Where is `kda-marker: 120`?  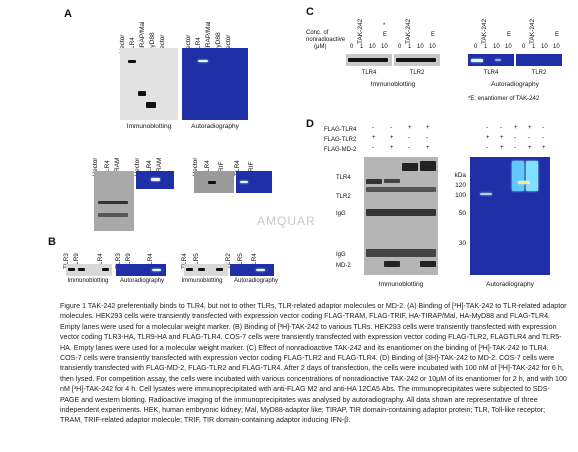
kda-marker: 120 is located at coordinates (460, 185).